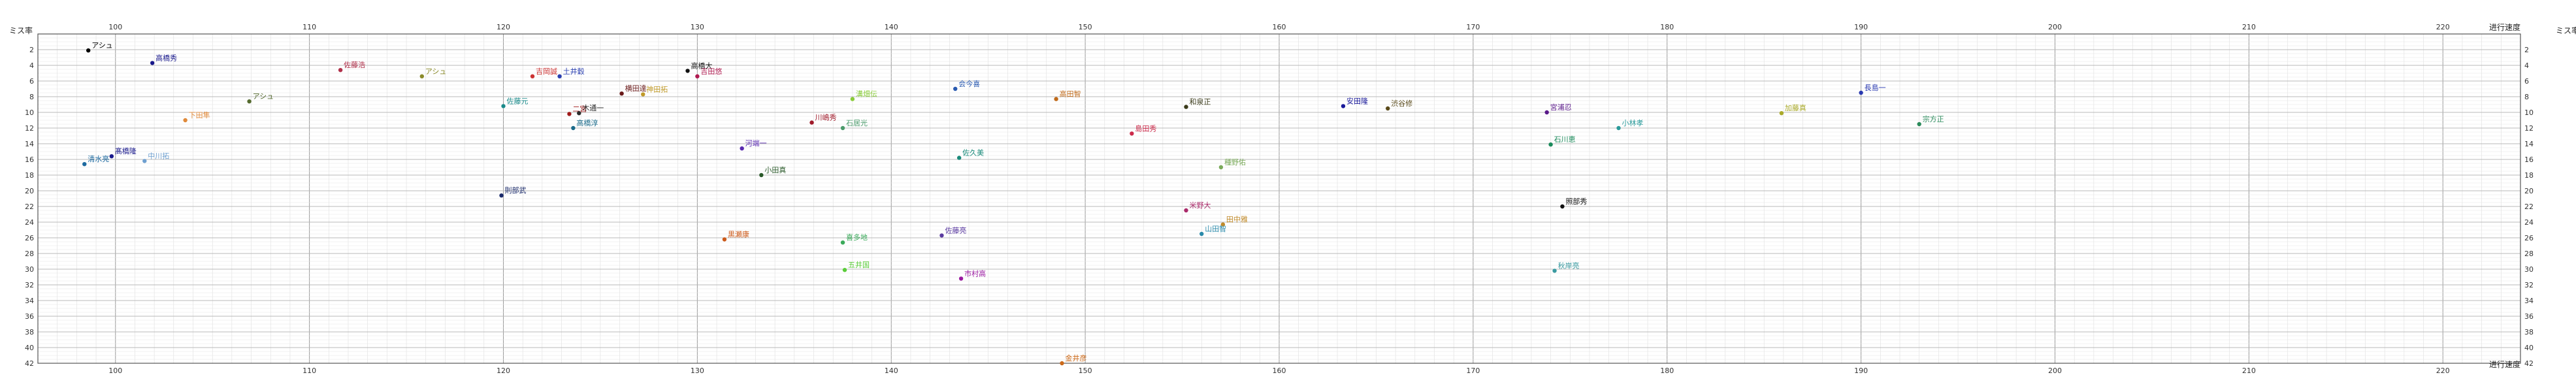 Image resolution: width=2576 pixels, height=392 pixels. Describe the element at coordinates (775, 169) in the screenshot. I see `point-label: 小田真` at that location.